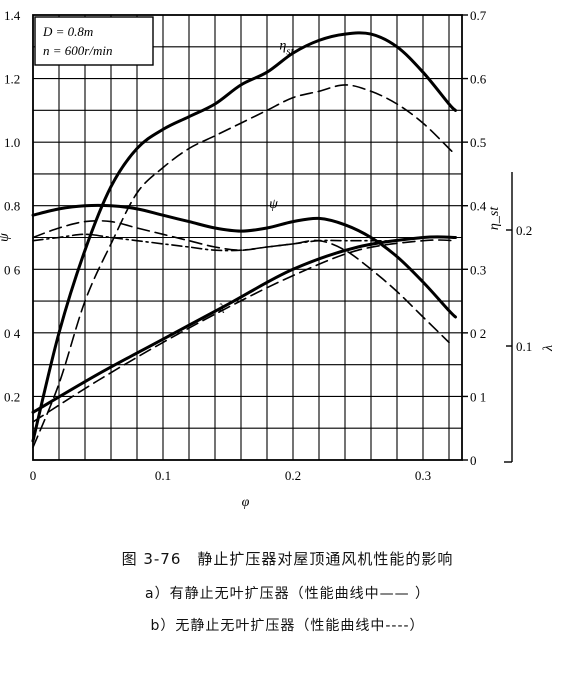 This screenshot has width=575, height=678. What do you see at coordinates (423, 475) in the screenshot?
I see `x-tick-label: 0.3` at bounding box center [423, 475].